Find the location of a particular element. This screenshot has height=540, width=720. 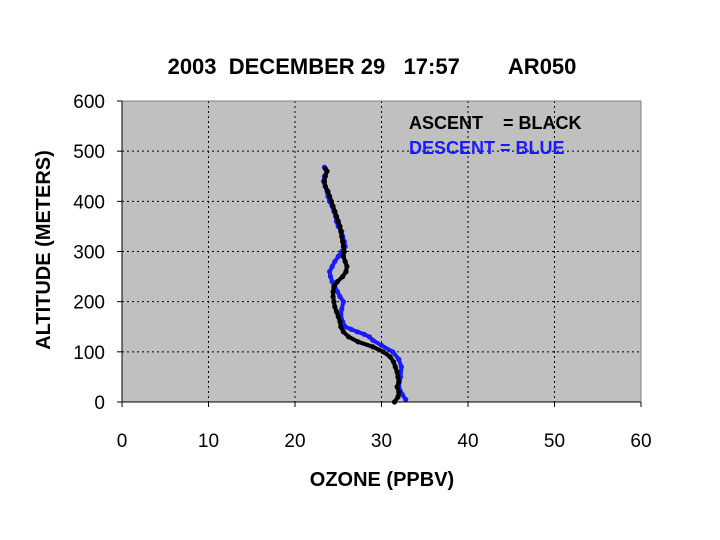

x-tick-label: 60 is located at coordinates (640, 441).